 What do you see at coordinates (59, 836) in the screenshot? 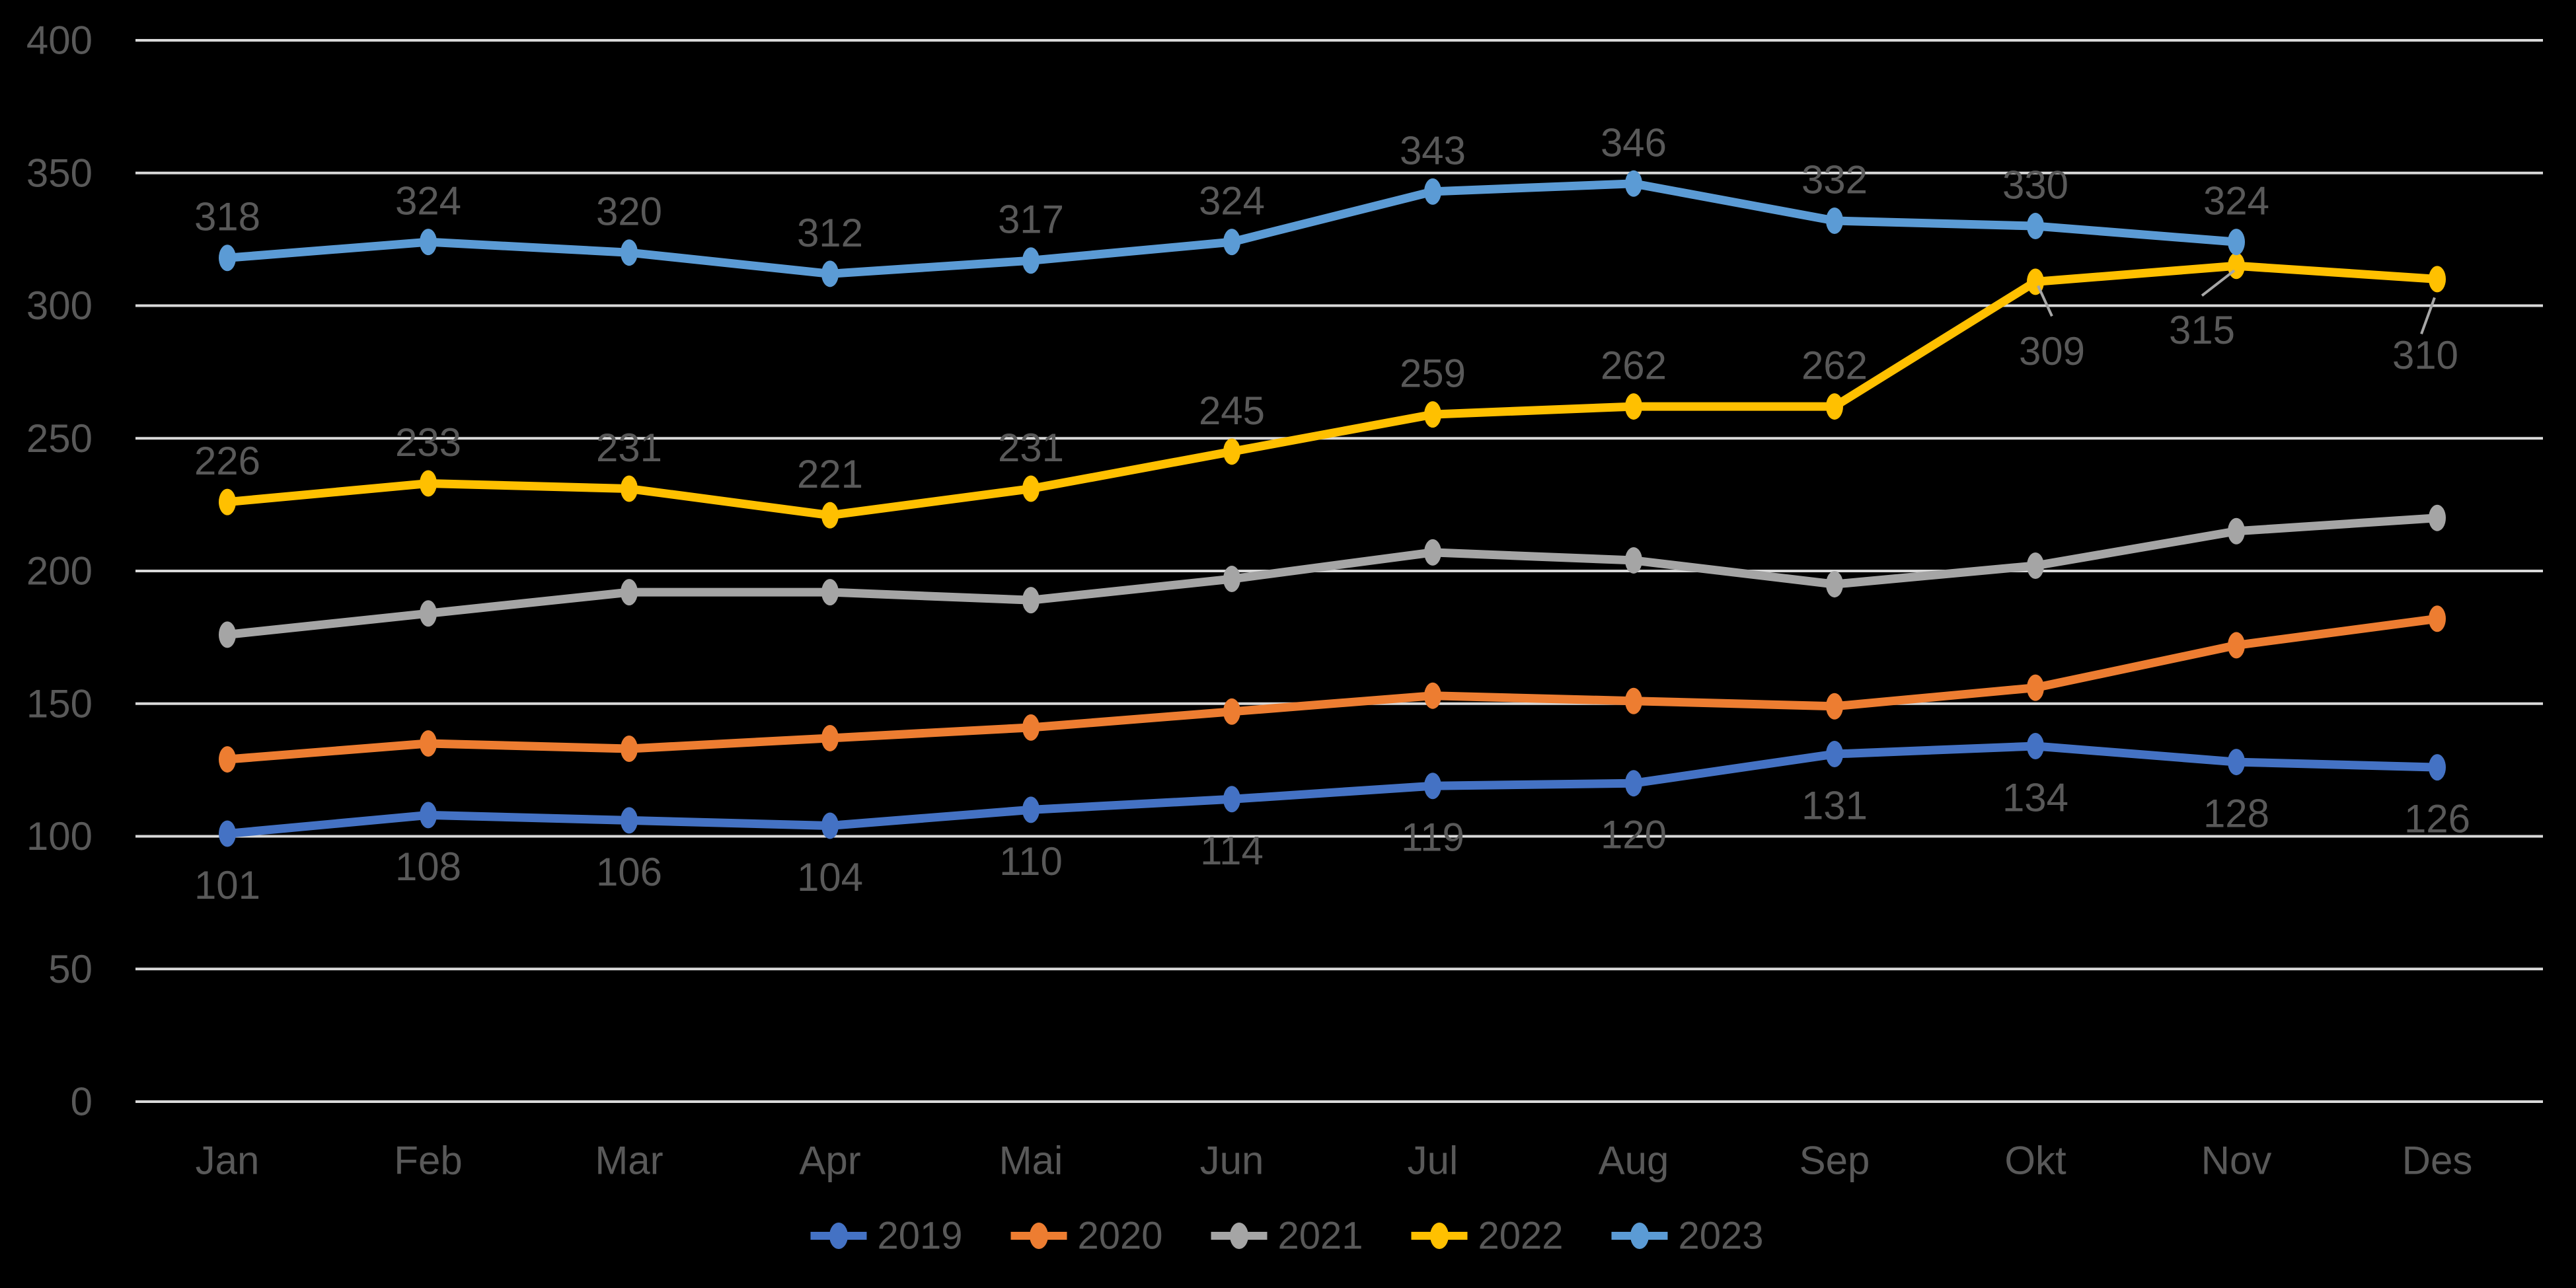
I see `y-axis-tick-label: 100` at bounding box center [59, 836].